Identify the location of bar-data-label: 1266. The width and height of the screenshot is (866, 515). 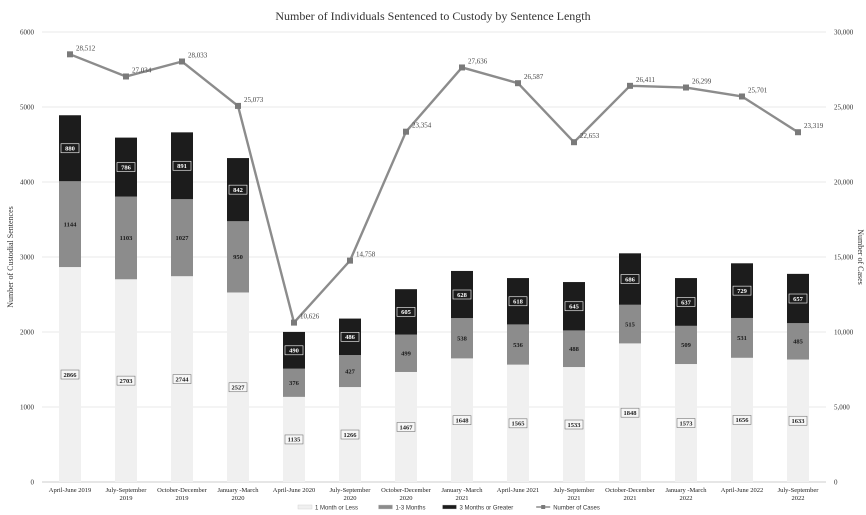
(351, 435).